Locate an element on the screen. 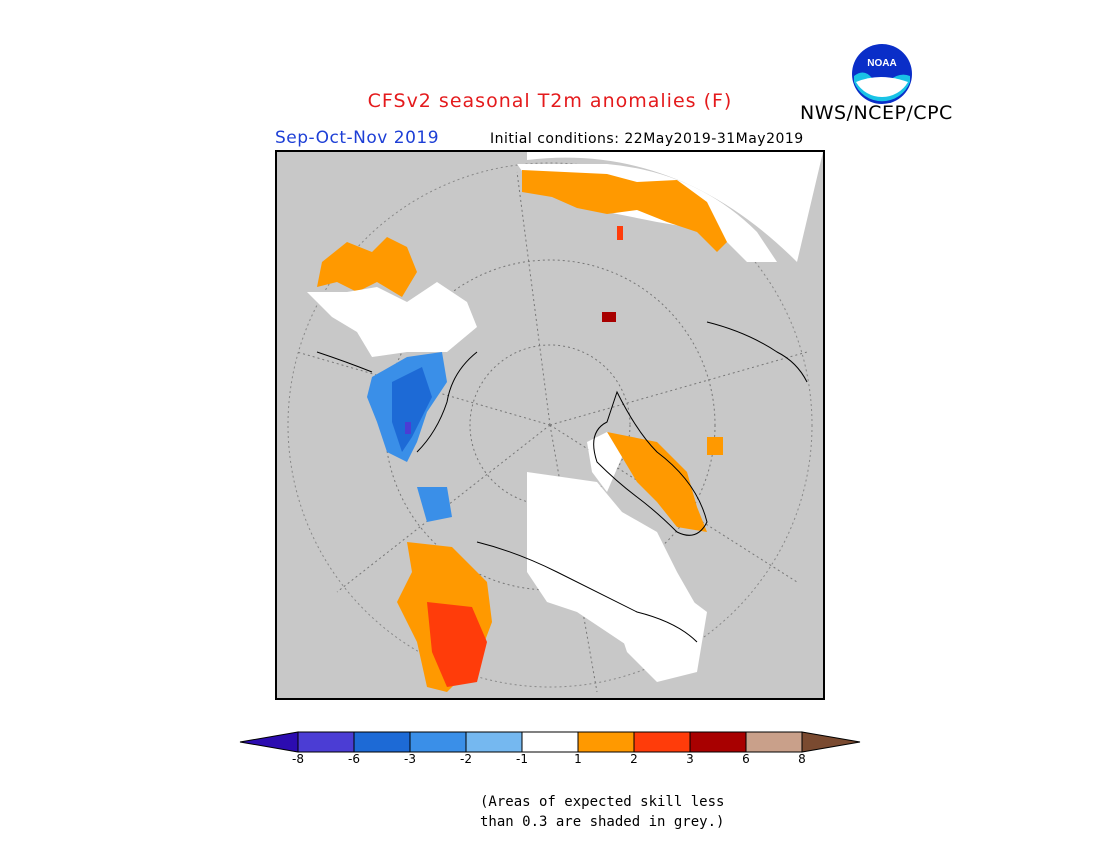 This screenshot has width=1100, height=850. season-label: Sep-Oct-Nov 2019 is located at coordinates (357, 138).